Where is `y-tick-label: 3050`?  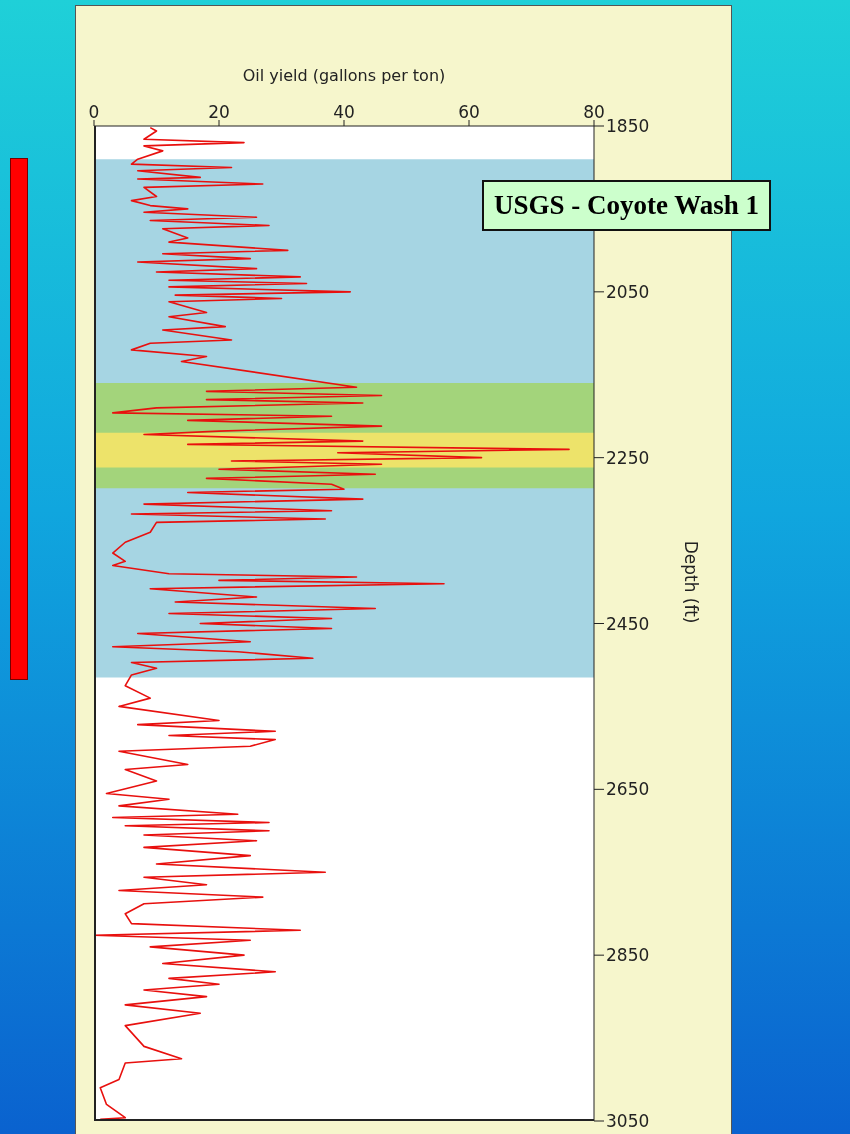 y-tick-label: 3050 is located at coordinates (628, 1121).